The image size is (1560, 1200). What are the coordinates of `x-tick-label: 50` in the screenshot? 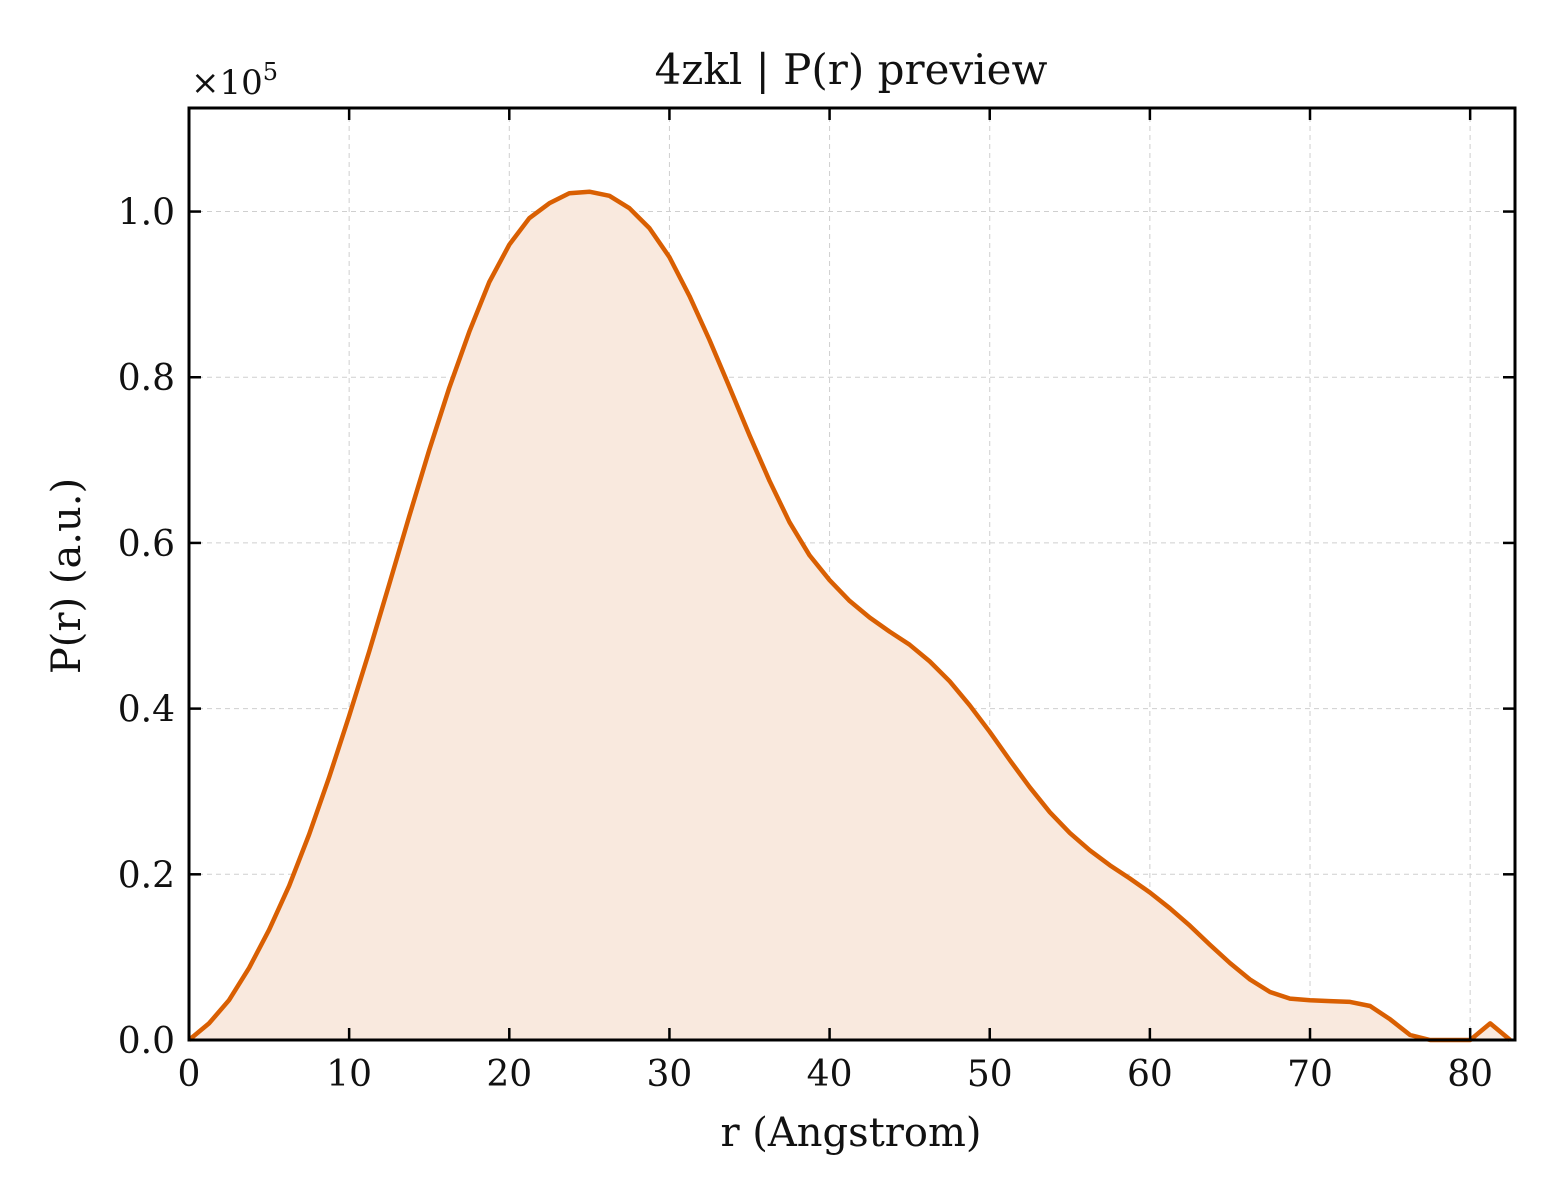 It's located at (990, 1074).